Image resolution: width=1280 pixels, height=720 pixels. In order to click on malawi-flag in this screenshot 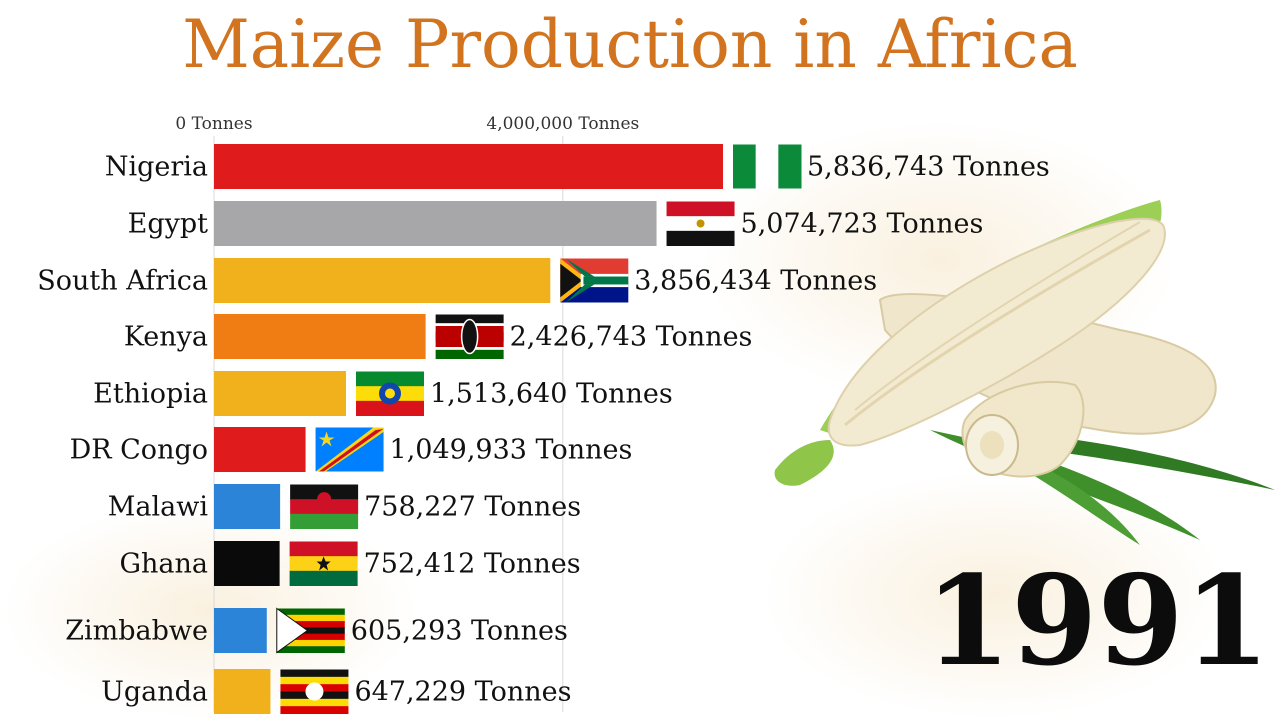, I will do `click(324, 506)`.